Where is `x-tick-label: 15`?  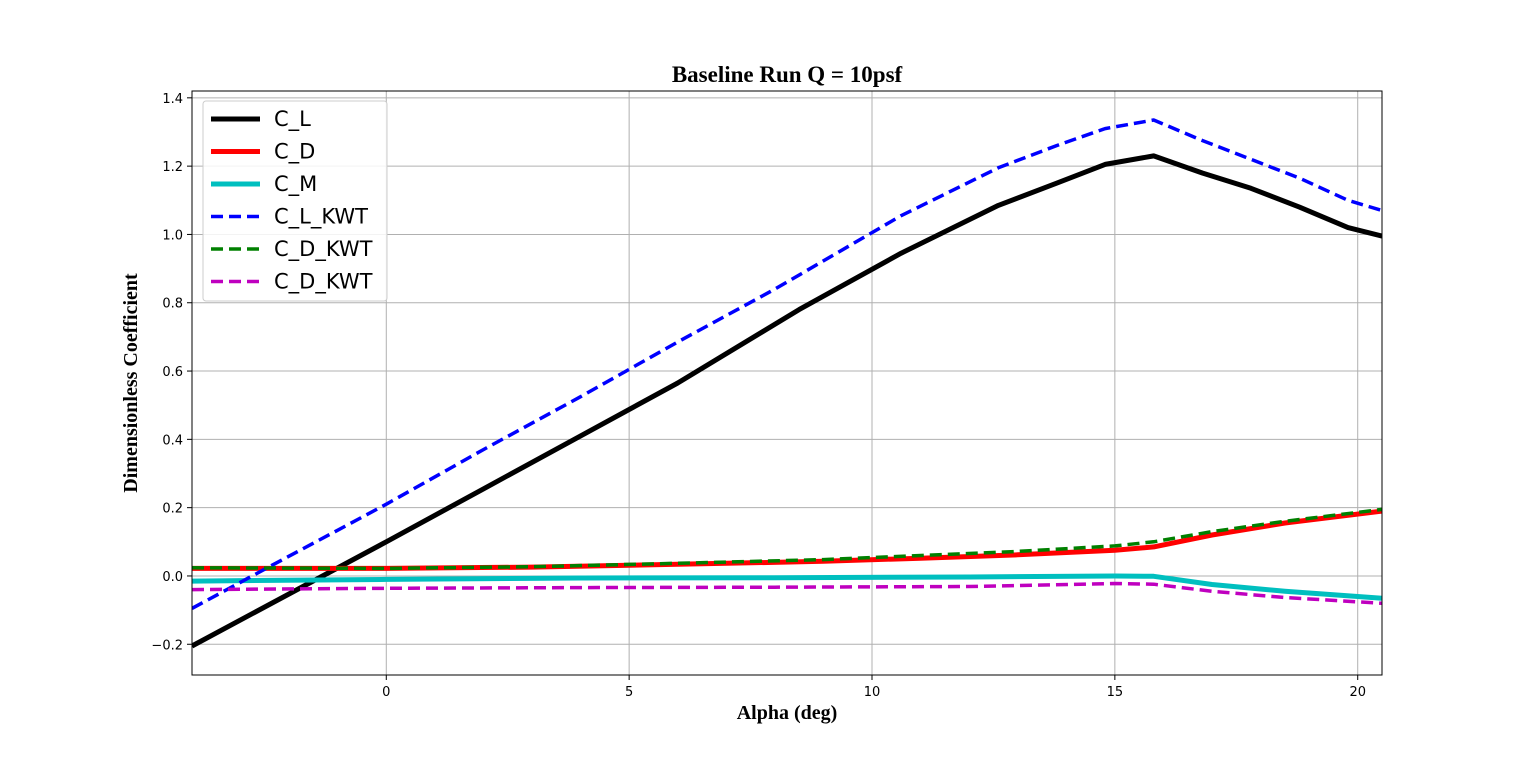 x-tick-label: 15 is located at coordinates (1115, 692).